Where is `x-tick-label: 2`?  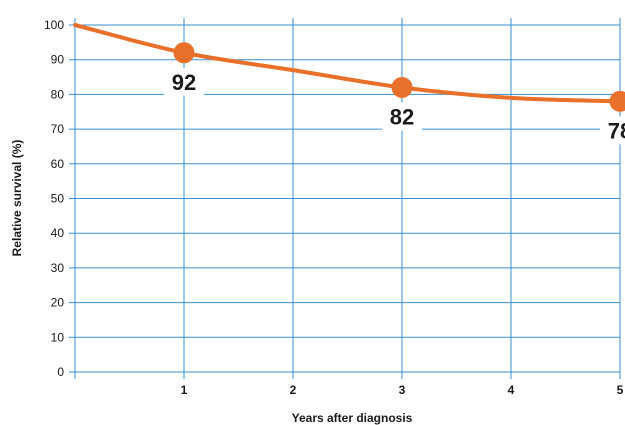 x-tick-label: 2 is located at coordinates (293, 390).